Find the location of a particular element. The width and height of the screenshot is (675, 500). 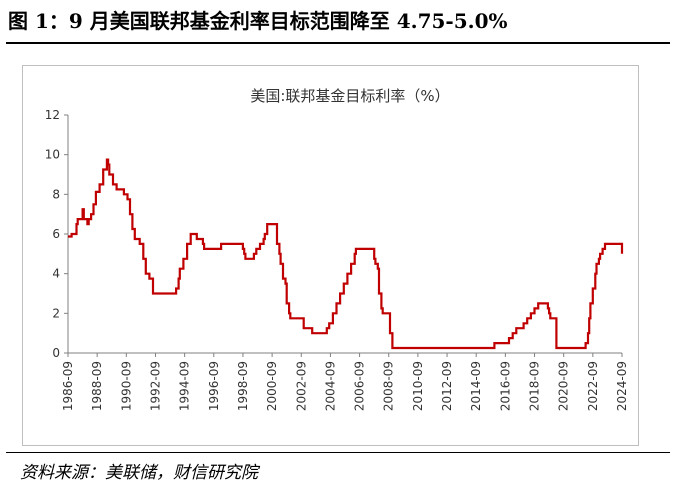

y-tick-label: 0 is located at coordinates (56, 353).